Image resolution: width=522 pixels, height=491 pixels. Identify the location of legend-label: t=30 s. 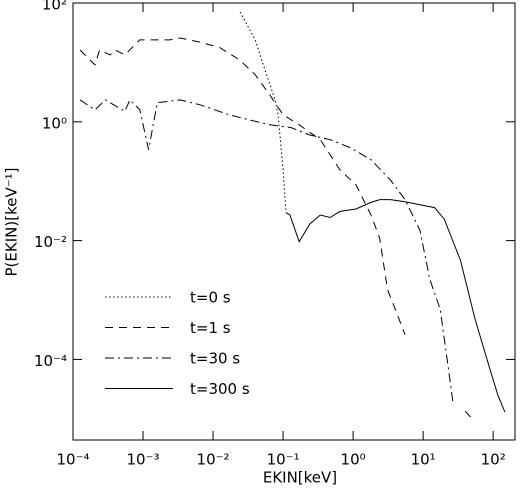
(215, 359).